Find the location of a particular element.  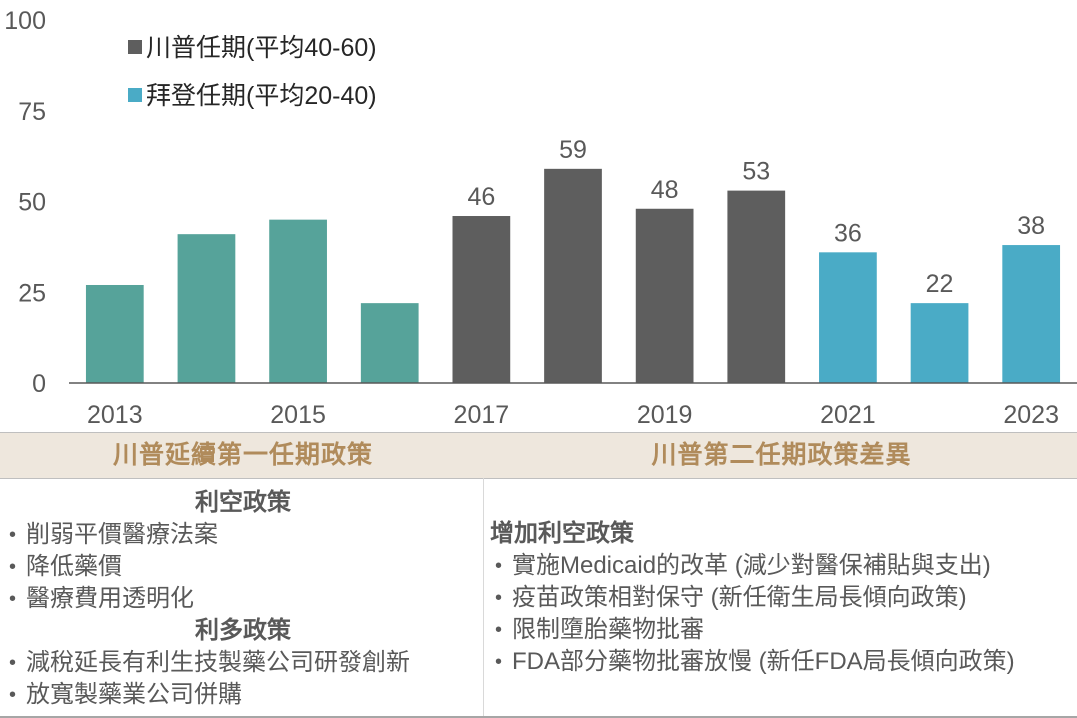

bar-2014 is located at coordinates (206, 308).